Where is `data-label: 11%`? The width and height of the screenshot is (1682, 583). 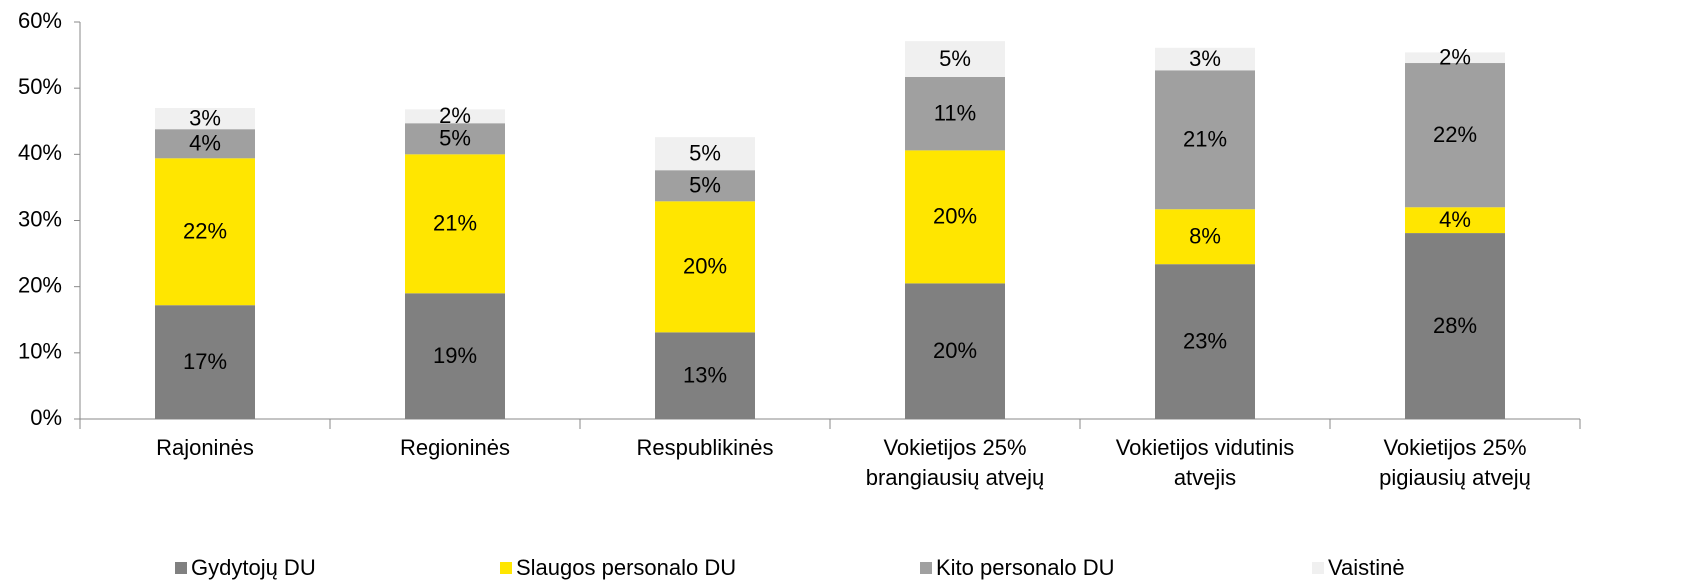 data-label: 11% is located at coordinates (955, 112).